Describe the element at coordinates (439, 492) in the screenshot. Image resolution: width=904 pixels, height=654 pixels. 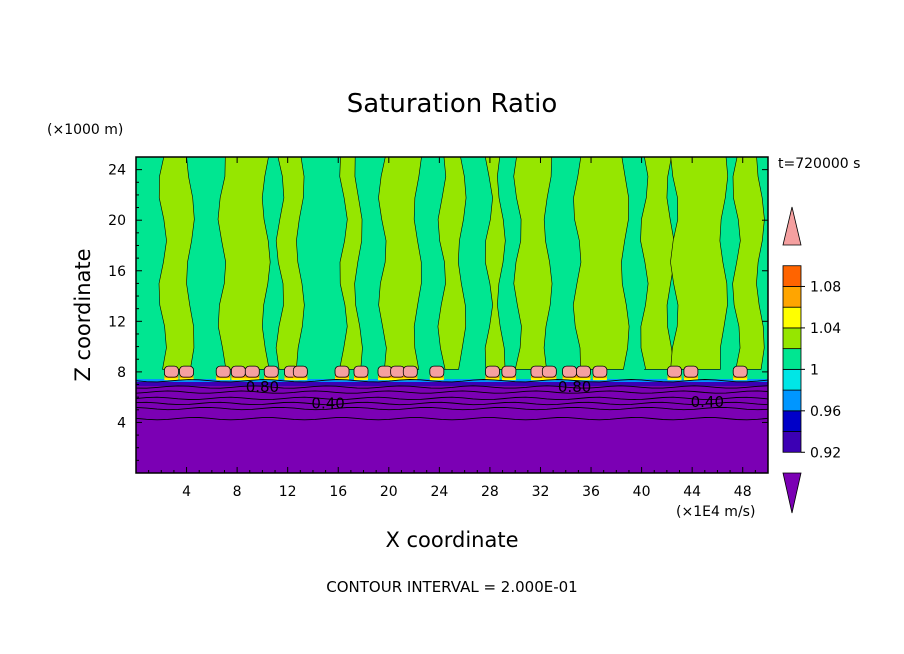
I see `x-tick-label: 24` at that location.